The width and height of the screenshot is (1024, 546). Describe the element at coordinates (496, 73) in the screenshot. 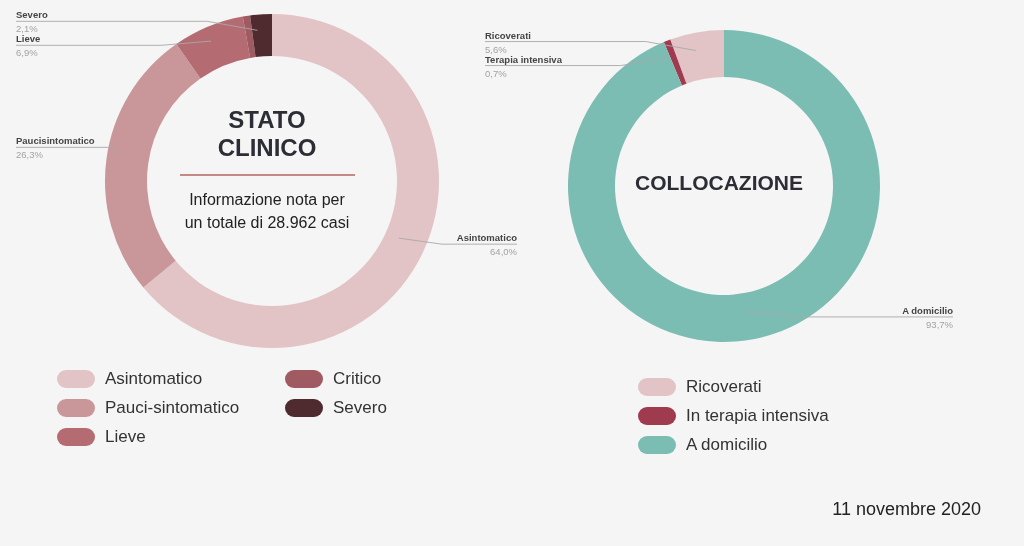

I see `data-label: 0,7%` at that location.